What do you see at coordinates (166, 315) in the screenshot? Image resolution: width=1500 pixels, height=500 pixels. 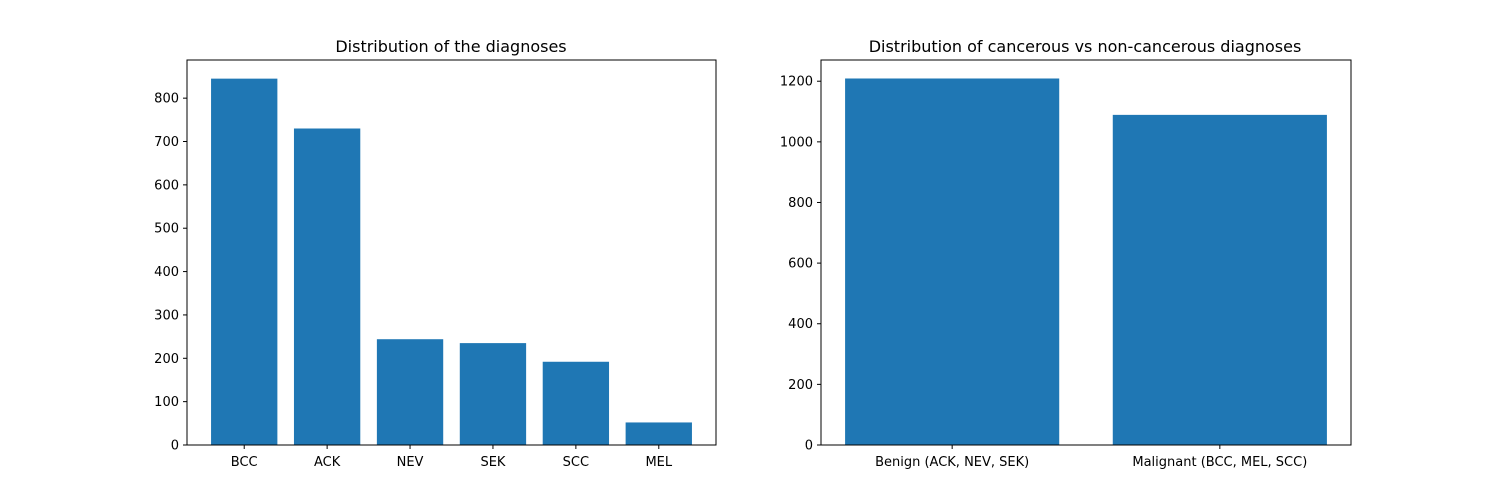 I see `y-tick-label: 300` at bounding box center [166, 315].